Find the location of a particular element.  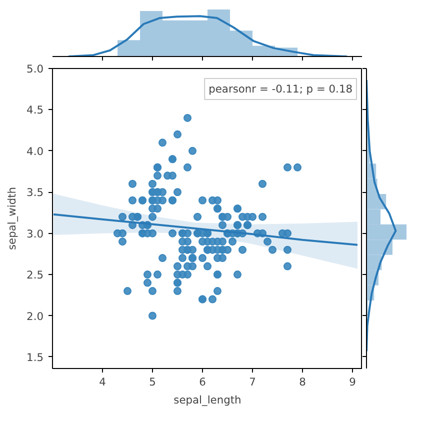

y-tick-label: 4.5 is located at coordinates (35, 110).